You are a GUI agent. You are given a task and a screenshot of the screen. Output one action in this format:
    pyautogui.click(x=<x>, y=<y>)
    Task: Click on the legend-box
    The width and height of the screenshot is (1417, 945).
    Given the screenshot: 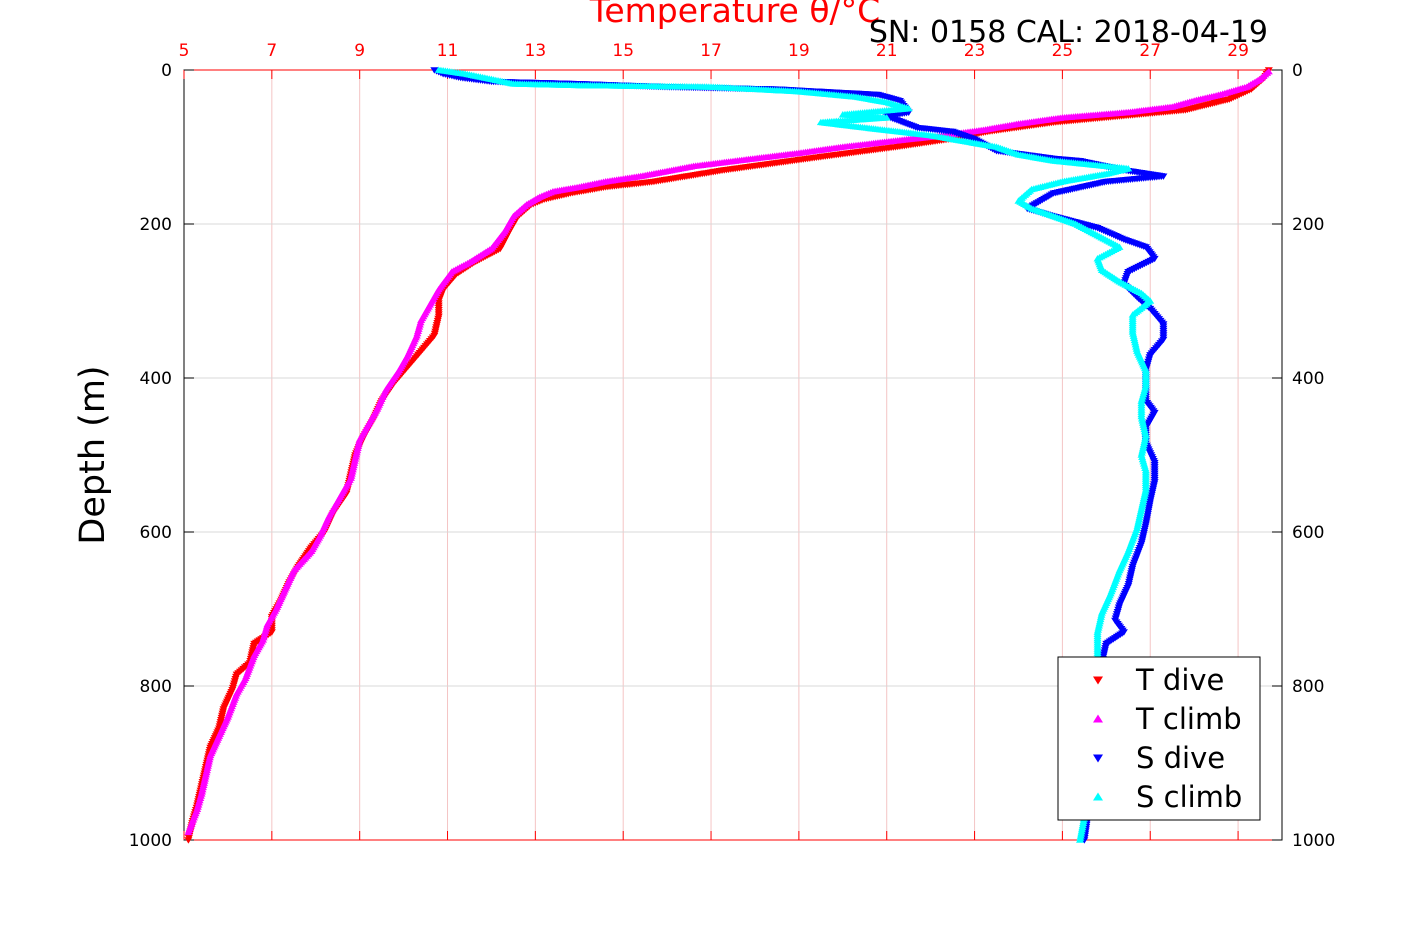 What is the action you would take?
    pyautogui.click(x=1159, y=738)
    